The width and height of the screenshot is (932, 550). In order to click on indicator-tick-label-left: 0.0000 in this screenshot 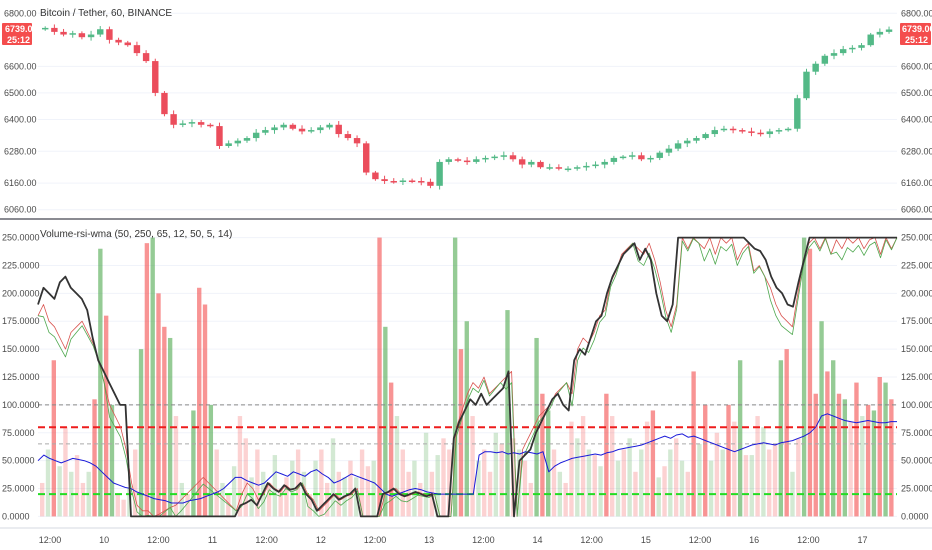, I will do `click(16, 516)`.